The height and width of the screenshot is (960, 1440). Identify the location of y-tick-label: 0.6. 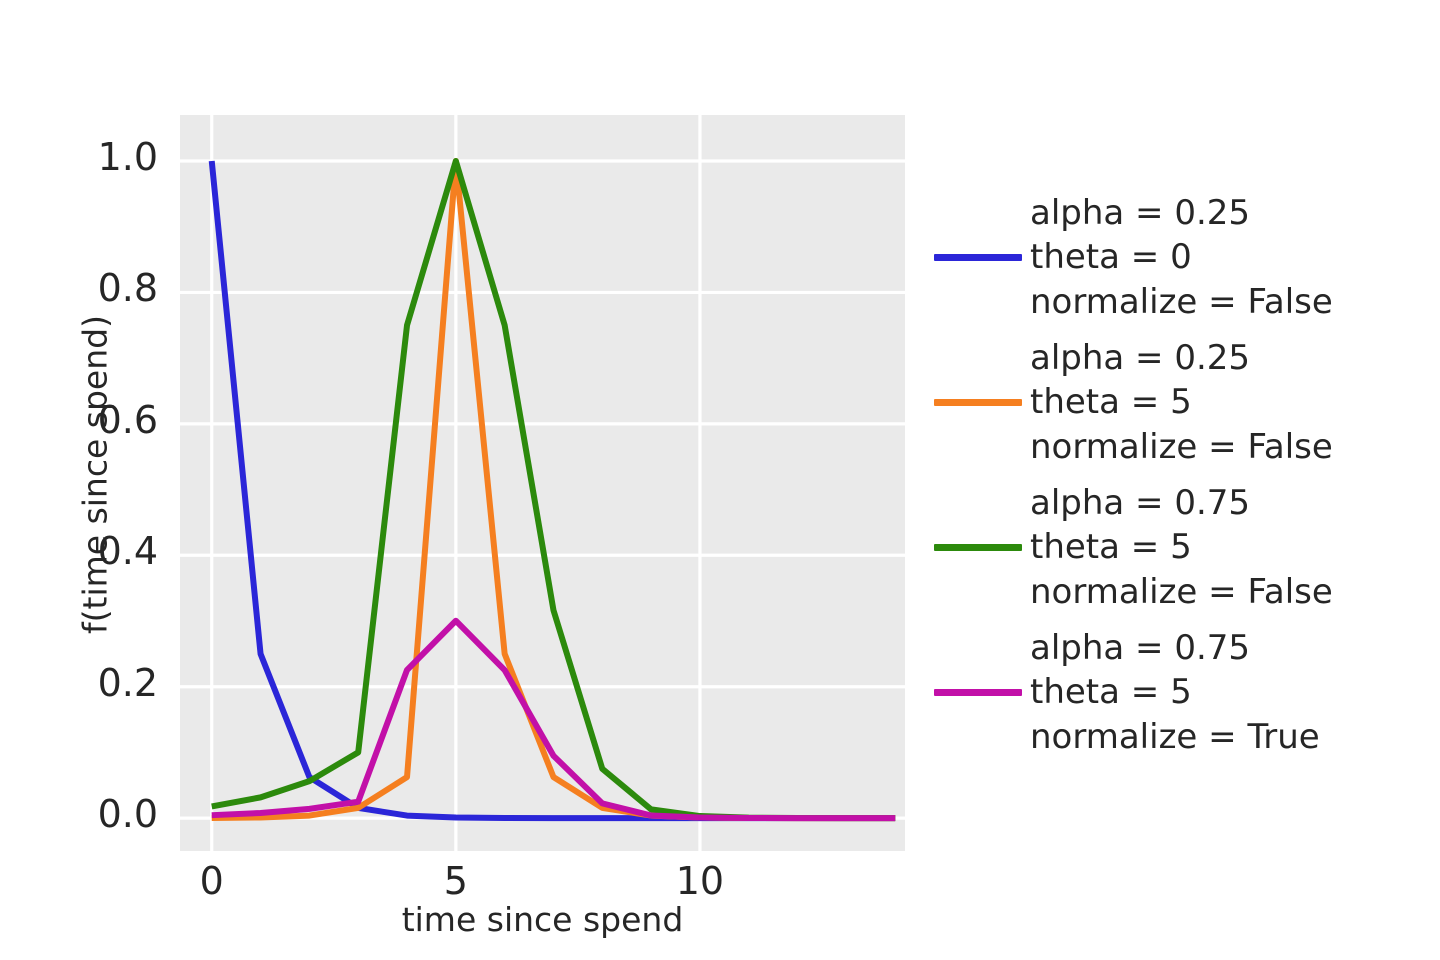
(127, 419).